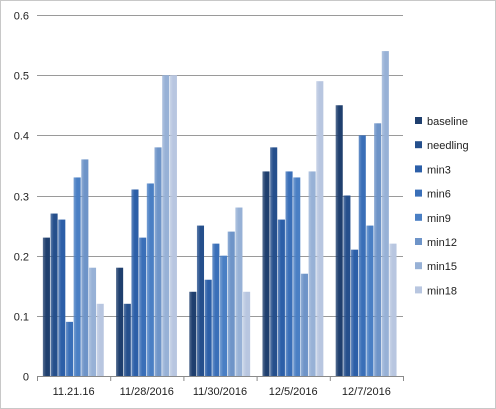 This screenshot has width=496, height=409. I want to click on axes, so click(220, 378).